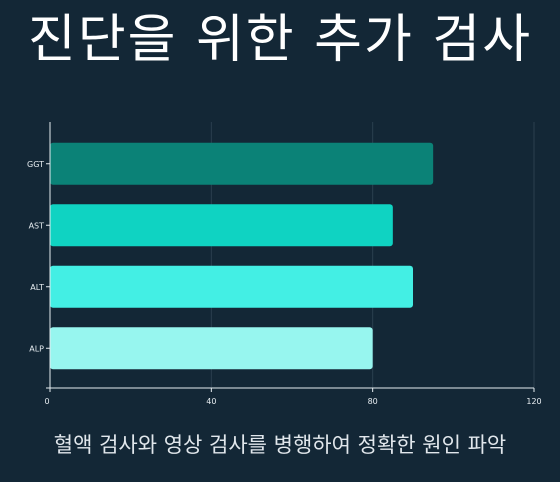  What do you see at coordinates (46, 401) in the screenshot?
I see `x-tick-label: 0` at bounding box center [46, 401].